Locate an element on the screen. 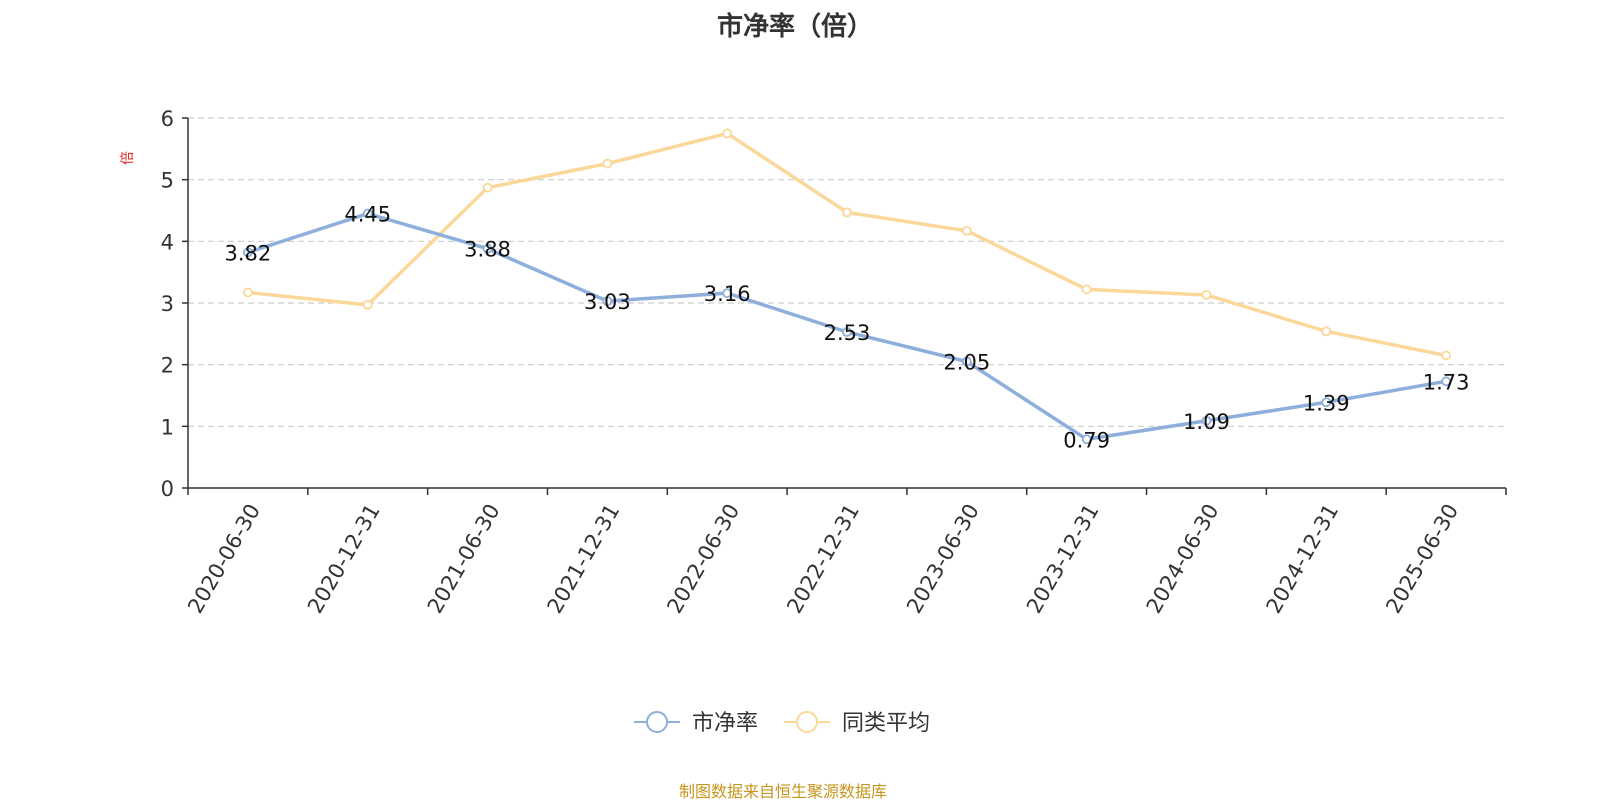  y-tick-label: 5 is located at coordinates (167, 181).